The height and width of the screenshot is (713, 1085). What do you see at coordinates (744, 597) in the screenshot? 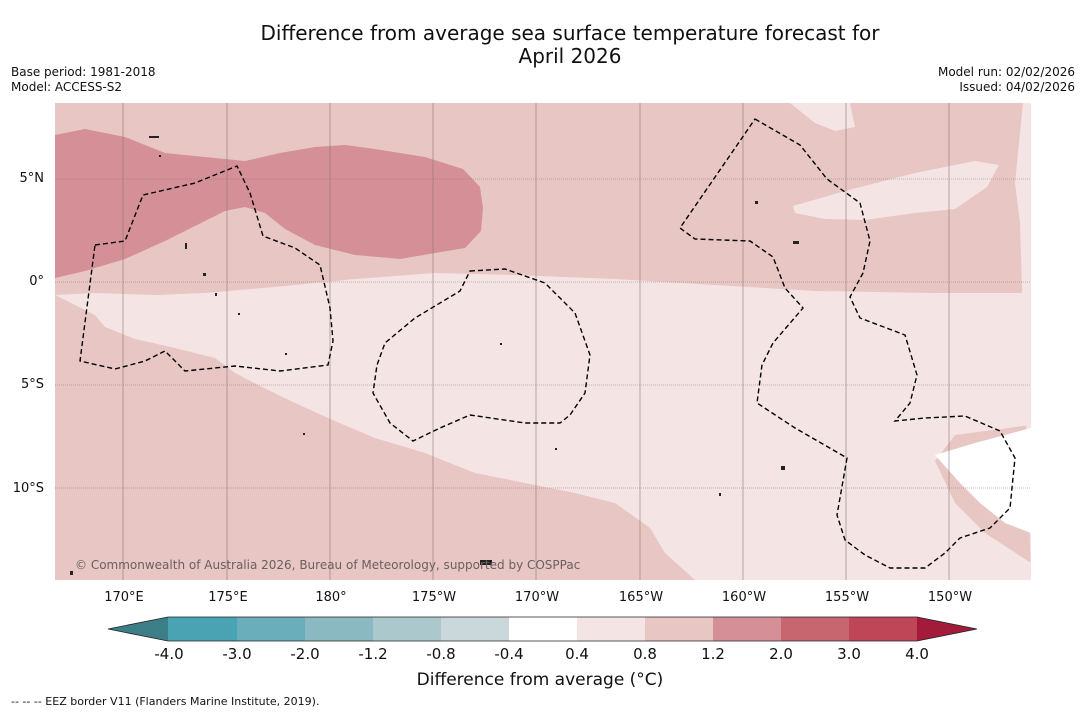
I see `lon-label-160w: 160°W` at bounding box center [744, 597].